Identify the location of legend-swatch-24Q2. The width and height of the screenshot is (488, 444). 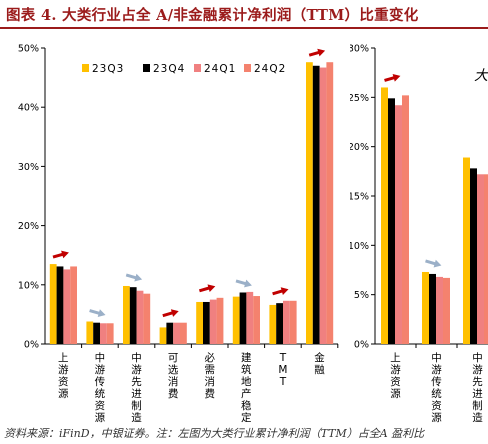
(247, 68).